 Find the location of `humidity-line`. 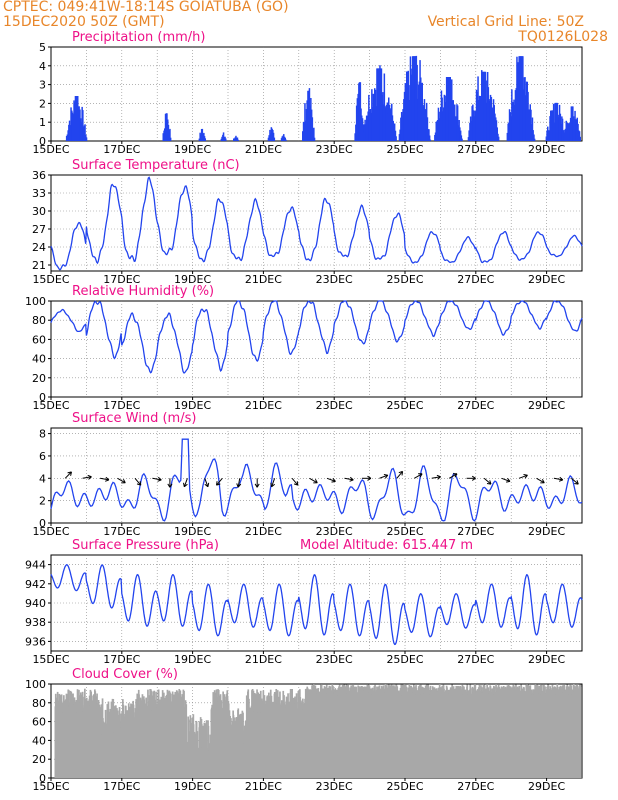

humidity-line is located at coordinates (316, 337).